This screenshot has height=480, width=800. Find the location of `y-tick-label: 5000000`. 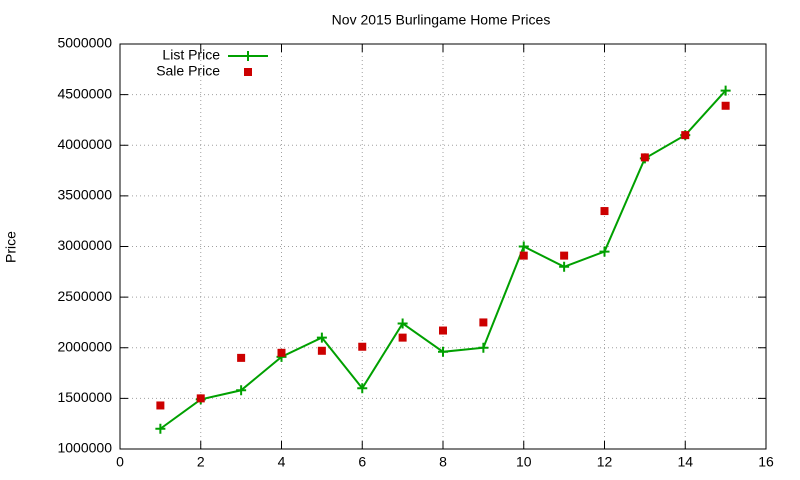

y-tick-label: 5000000 is located at coordinates (84, 43).